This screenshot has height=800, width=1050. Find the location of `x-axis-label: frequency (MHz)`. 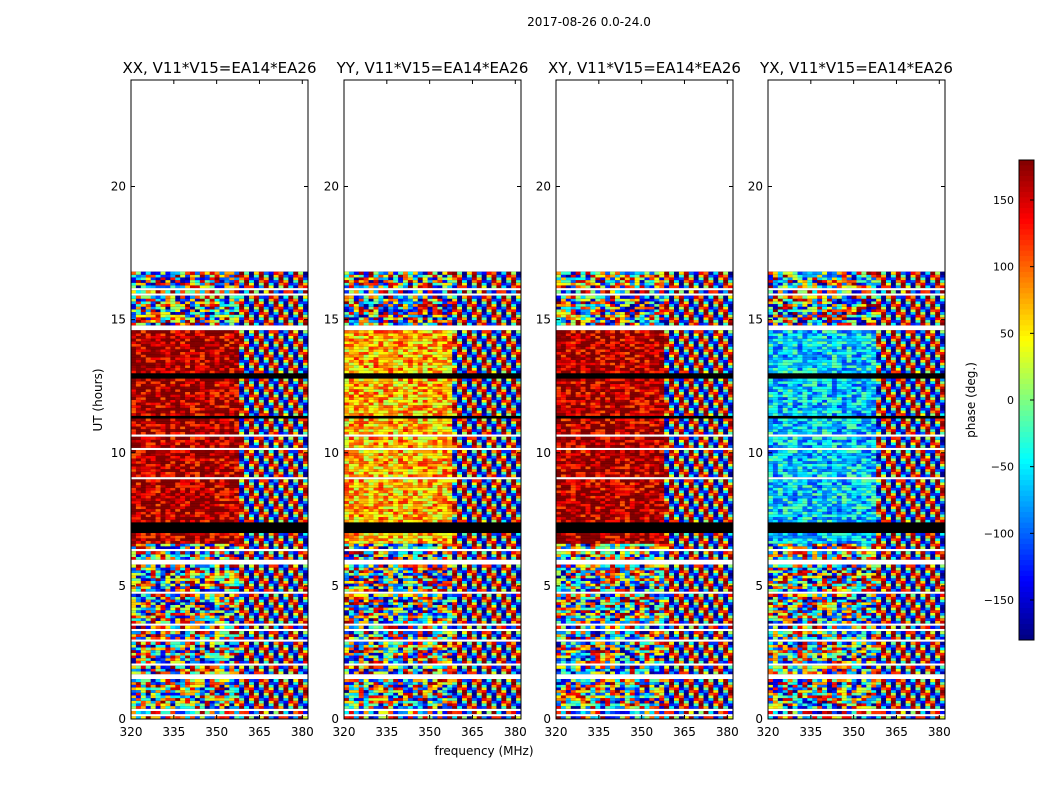

x-axis-label: frequency (MHz) is located at coordinates (483, 751).